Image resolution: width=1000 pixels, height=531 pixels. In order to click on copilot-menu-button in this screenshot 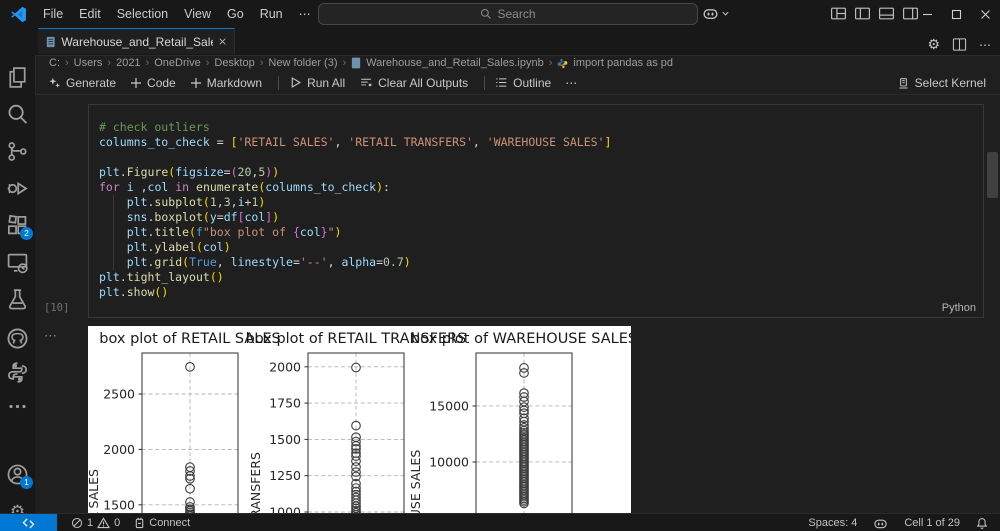, I will do `click(716, 13)`.